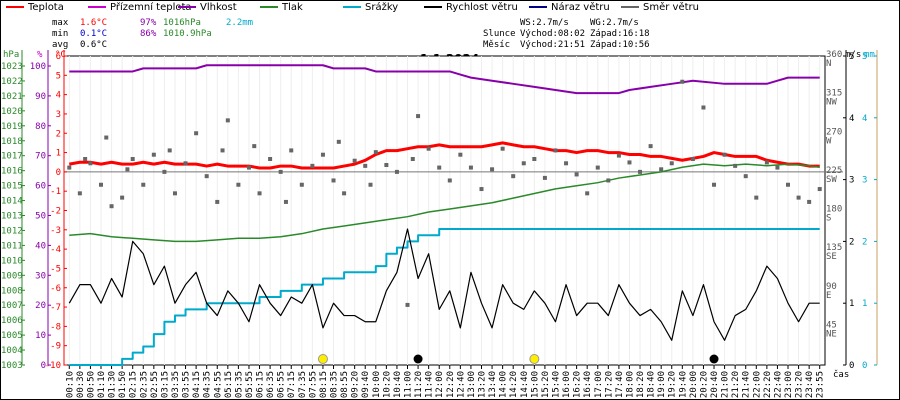 This screenshot has height=400, width=900. Describe the element at coordinates (187, 384) in the screenshot. I see `x-tick-label: 03:55` at that location.